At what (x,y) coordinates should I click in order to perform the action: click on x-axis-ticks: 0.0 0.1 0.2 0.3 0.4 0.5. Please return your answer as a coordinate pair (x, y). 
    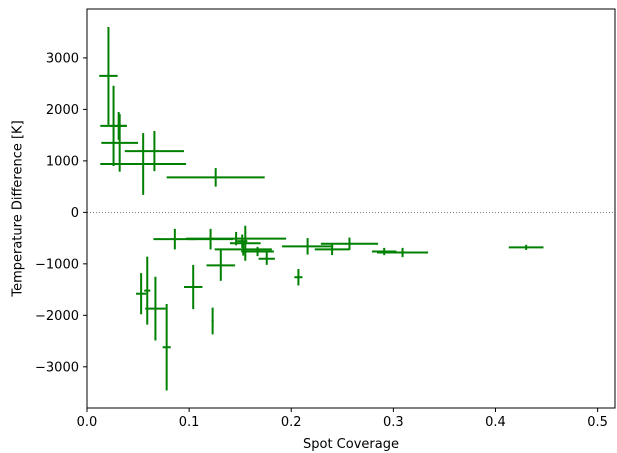
    Looking at the image, I should click on (342, 419).